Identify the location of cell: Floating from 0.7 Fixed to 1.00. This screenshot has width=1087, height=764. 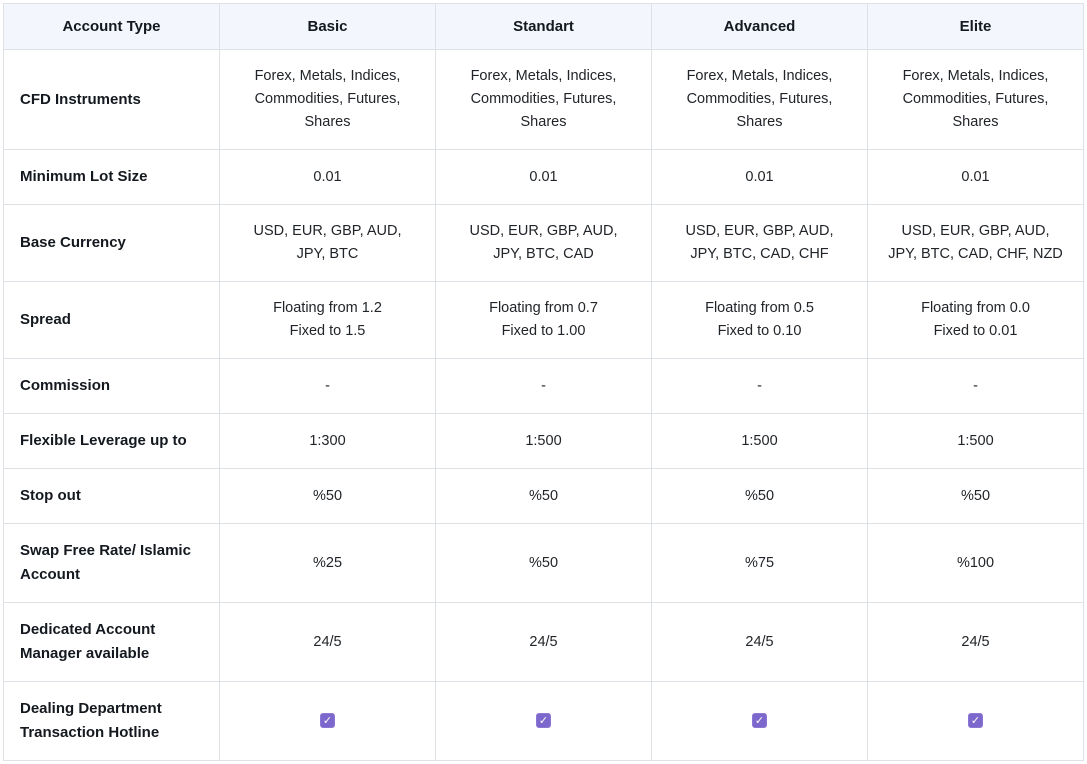
(543, 320).